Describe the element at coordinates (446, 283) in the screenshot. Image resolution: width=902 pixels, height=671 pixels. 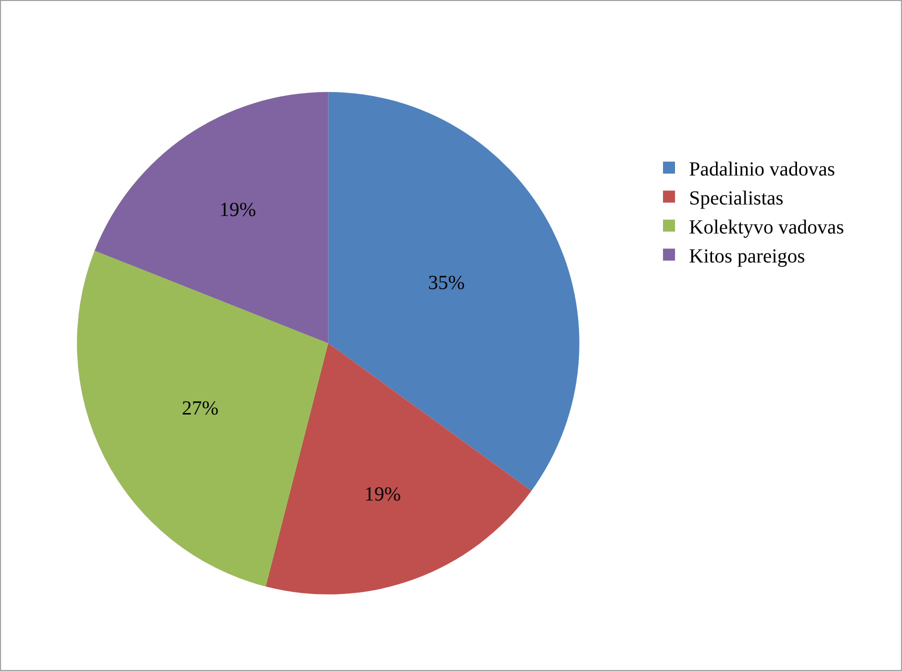
I see `data-label: 35%` at that location.